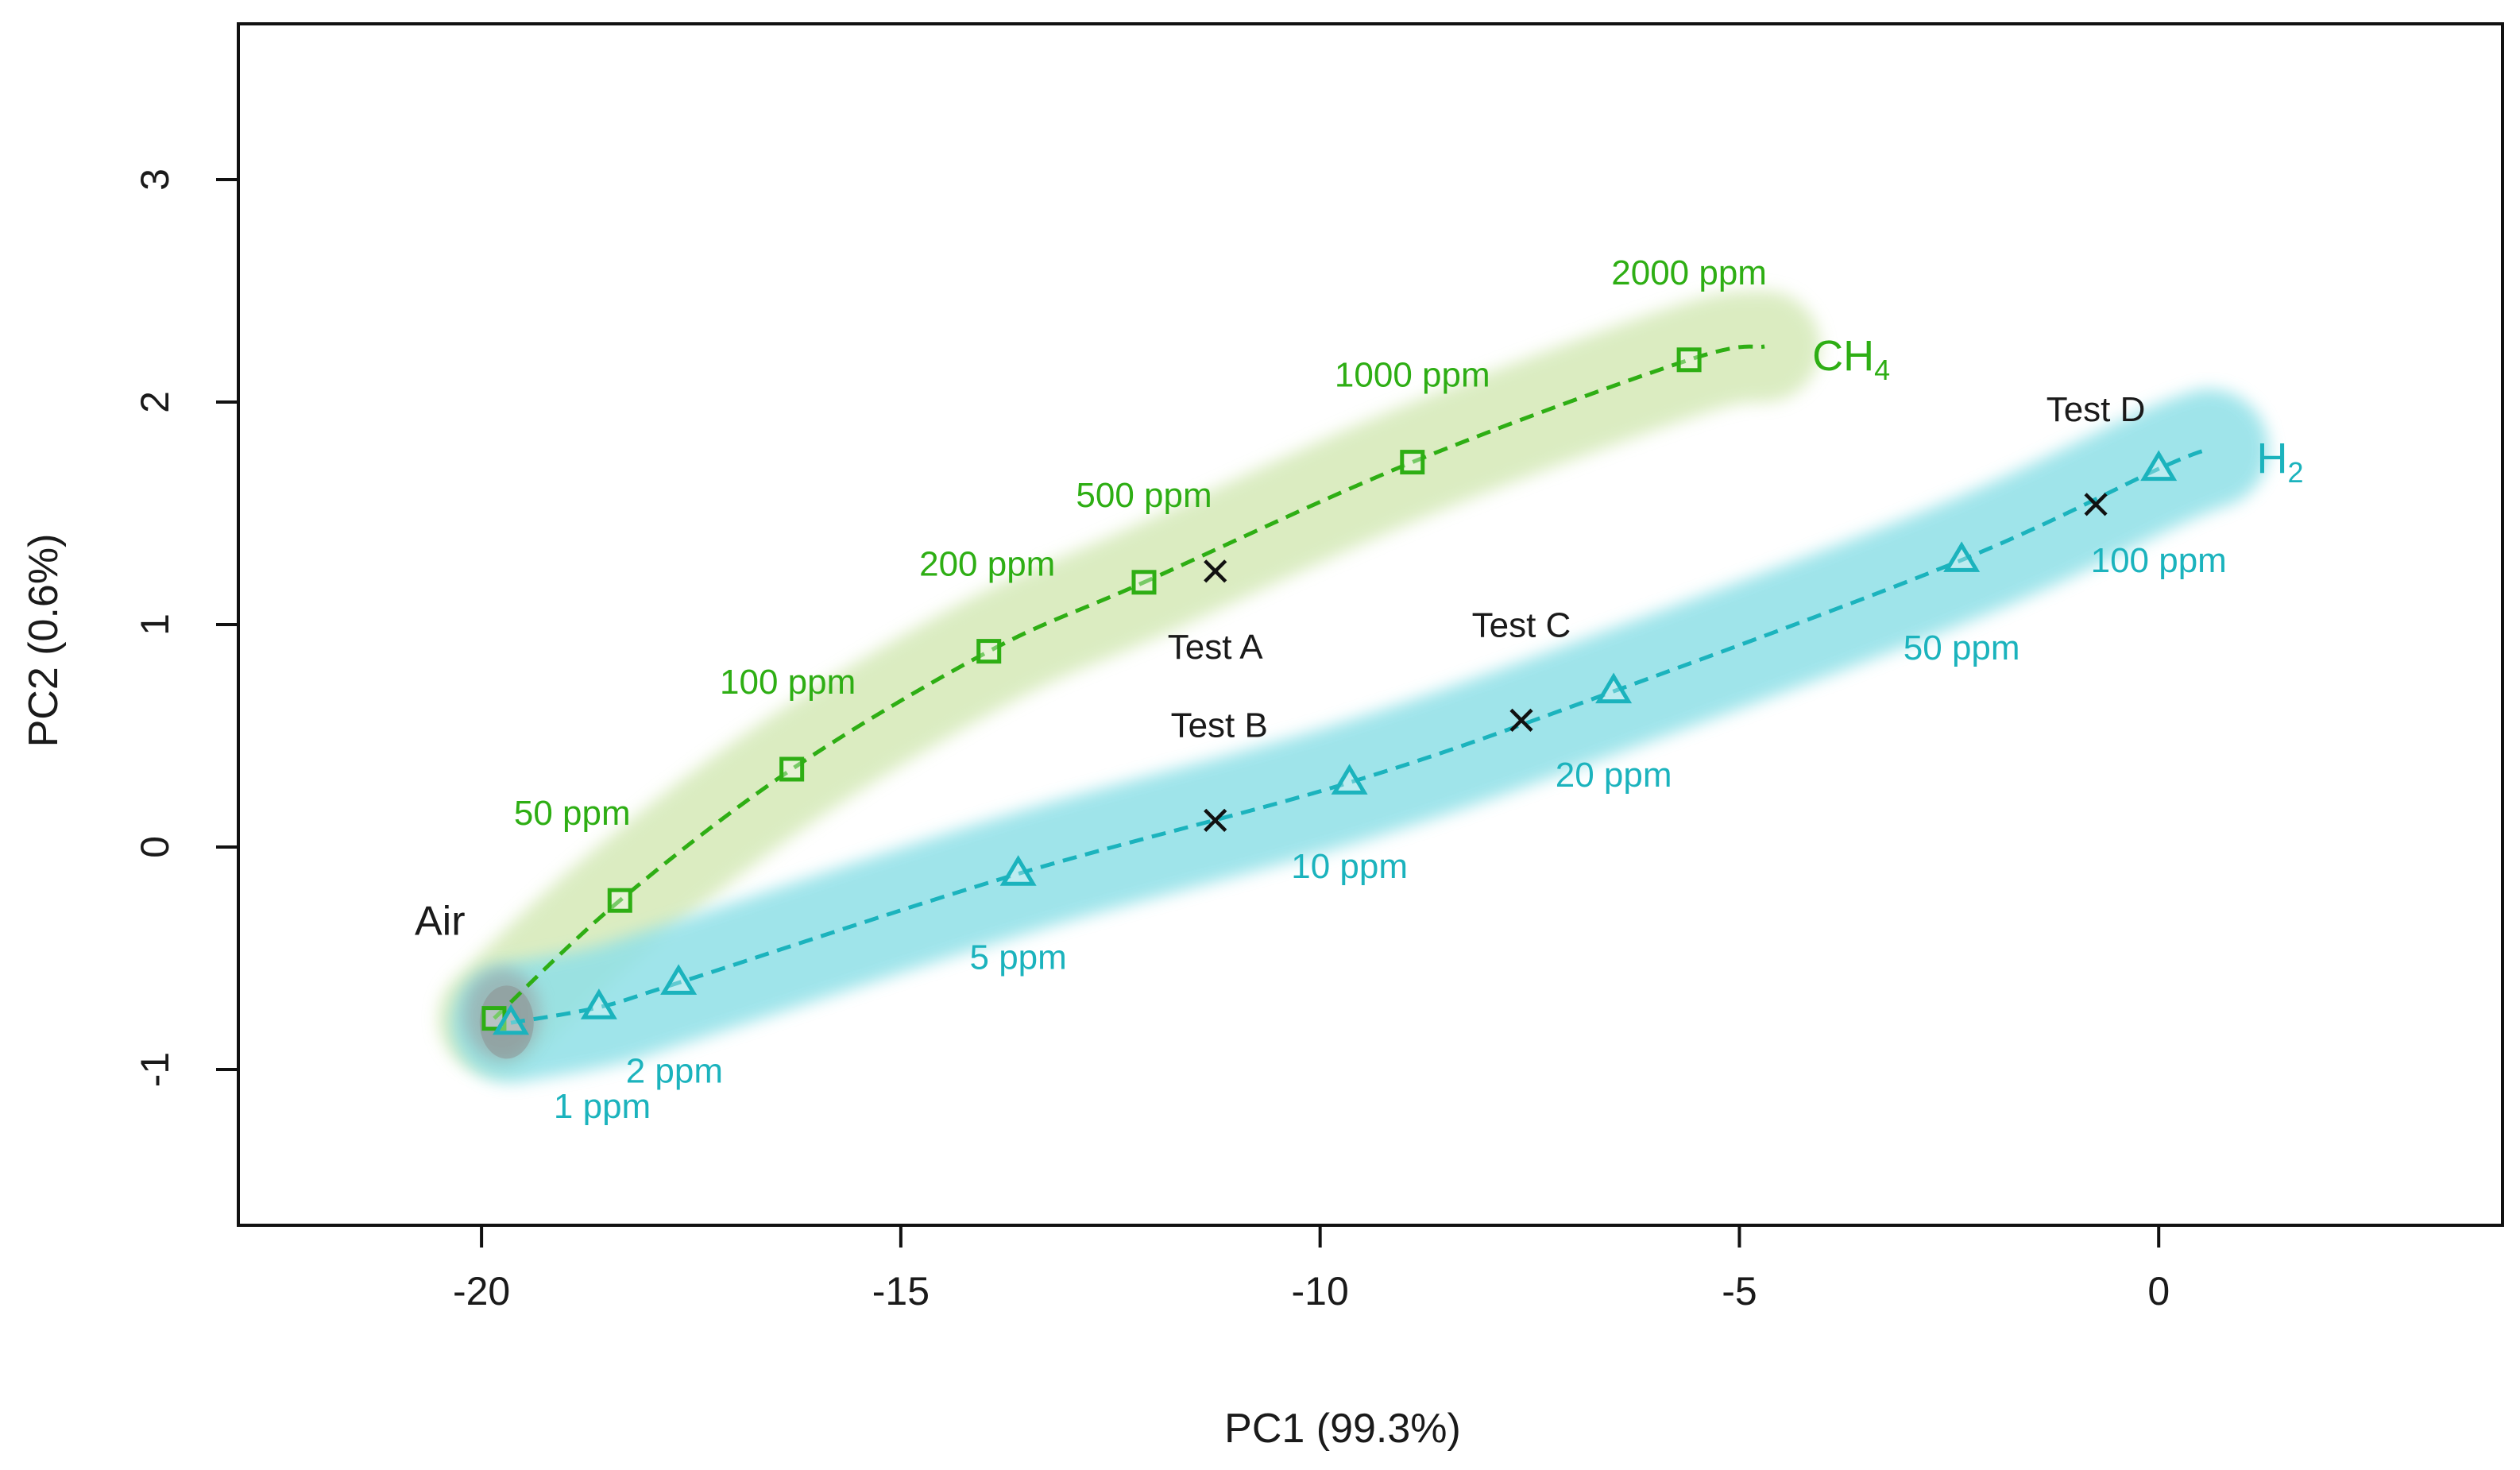 The image size is (2520, 1470). Describe the element at coordinates (2158, 1291) in the screenshot. I see `x-tick-label: 0` at that location.